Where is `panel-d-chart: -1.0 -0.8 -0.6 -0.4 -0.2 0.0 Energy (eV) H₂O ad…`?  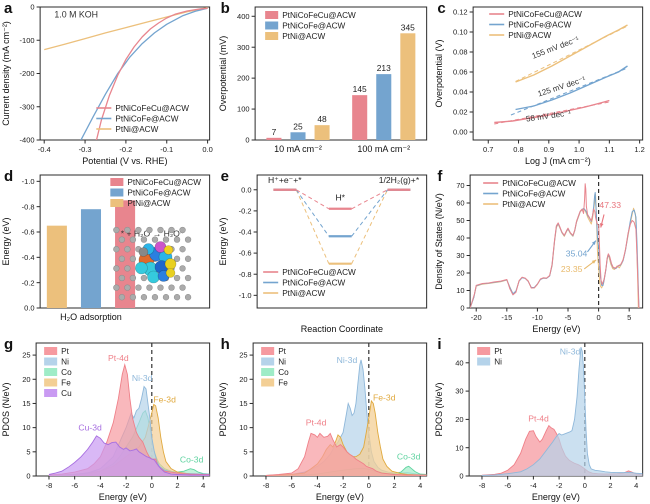
panel-d-chart: -1.0 -0.8 -0.6 -0.4 -0.2 0.0 Energy (eV) H₂O ad… is located at coordinates (106, 248).